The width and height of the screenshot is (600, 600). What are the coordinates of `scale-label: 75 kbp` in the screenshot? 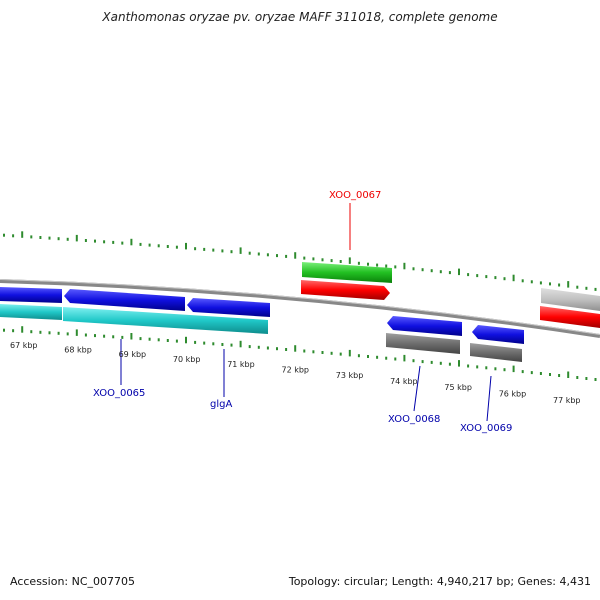 It's located at (458, 387).